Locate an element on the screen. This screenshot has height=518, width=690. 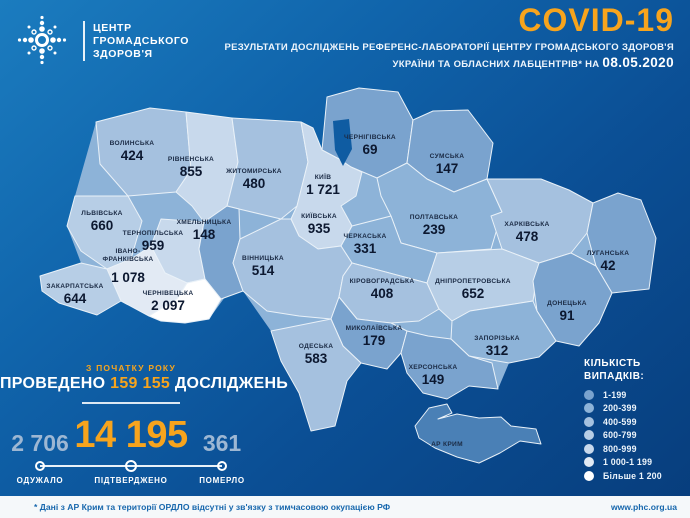
recovered-label: ОДУЖАЛО is located at coordinates (40, 480).